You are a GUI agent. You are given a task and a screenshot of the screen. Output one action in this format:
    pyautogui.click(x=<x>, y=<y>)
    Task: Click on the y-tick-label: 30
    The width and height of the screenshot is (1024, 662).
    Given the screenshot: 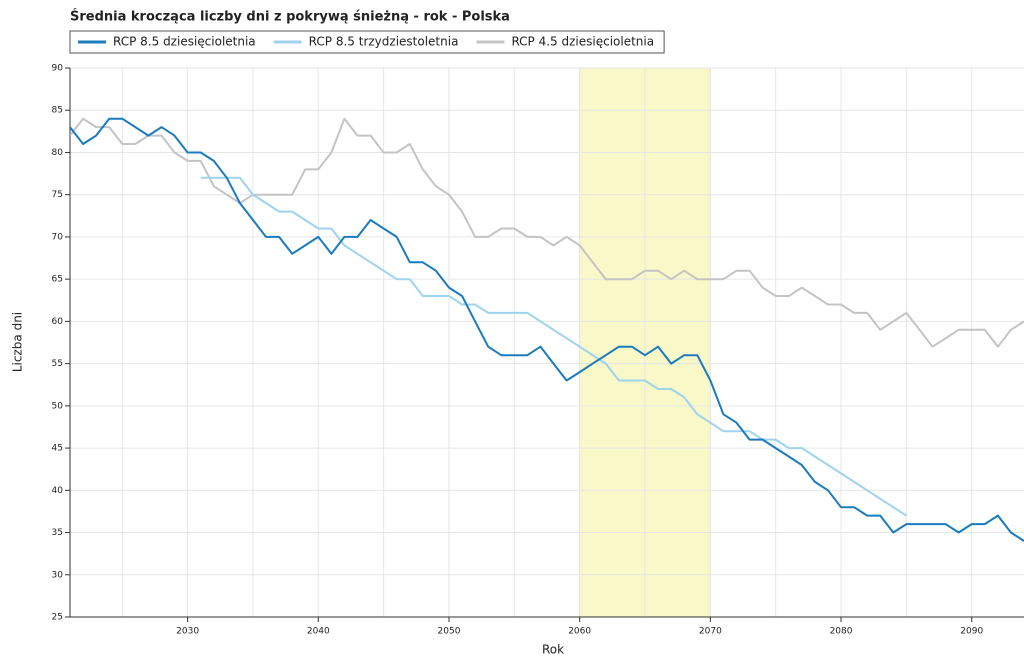 What is the action you would take?
    pyautogui.click(x=58, y=575)
    